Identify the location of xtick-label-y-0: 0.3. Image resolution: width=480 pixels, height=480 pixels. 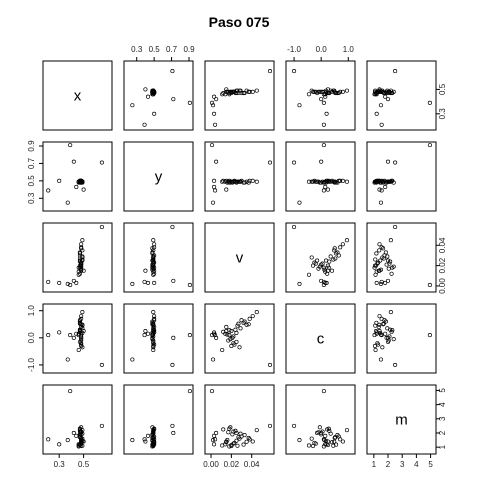
(137, 49).